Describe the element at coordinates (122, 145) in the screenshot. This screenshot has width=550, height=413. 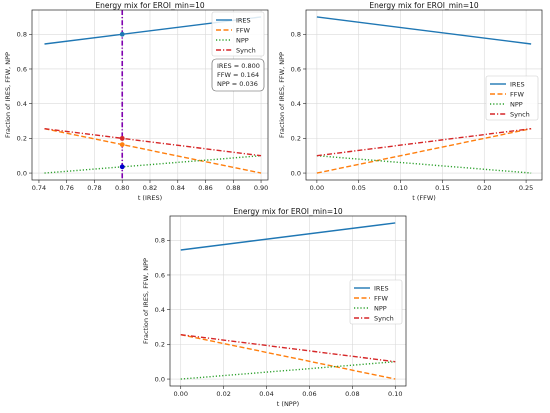
I see `point-marker-ffw` at that location.